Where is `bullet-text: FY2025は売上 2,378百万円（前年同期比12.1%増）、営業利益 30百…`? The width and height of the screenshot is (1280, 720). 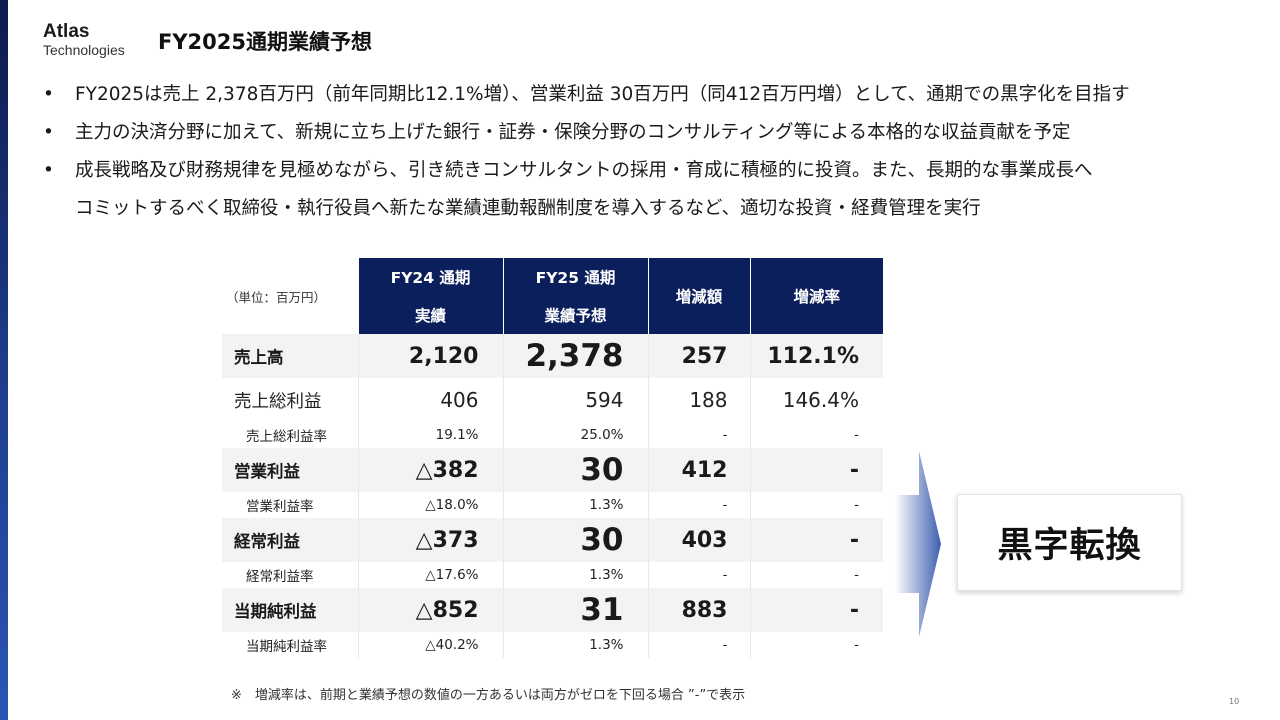 bullet-text: FY2025は売上 2,378百万円（前年同期比12.1%増）、営業利益 30百… is located at coordinates (602, 94).